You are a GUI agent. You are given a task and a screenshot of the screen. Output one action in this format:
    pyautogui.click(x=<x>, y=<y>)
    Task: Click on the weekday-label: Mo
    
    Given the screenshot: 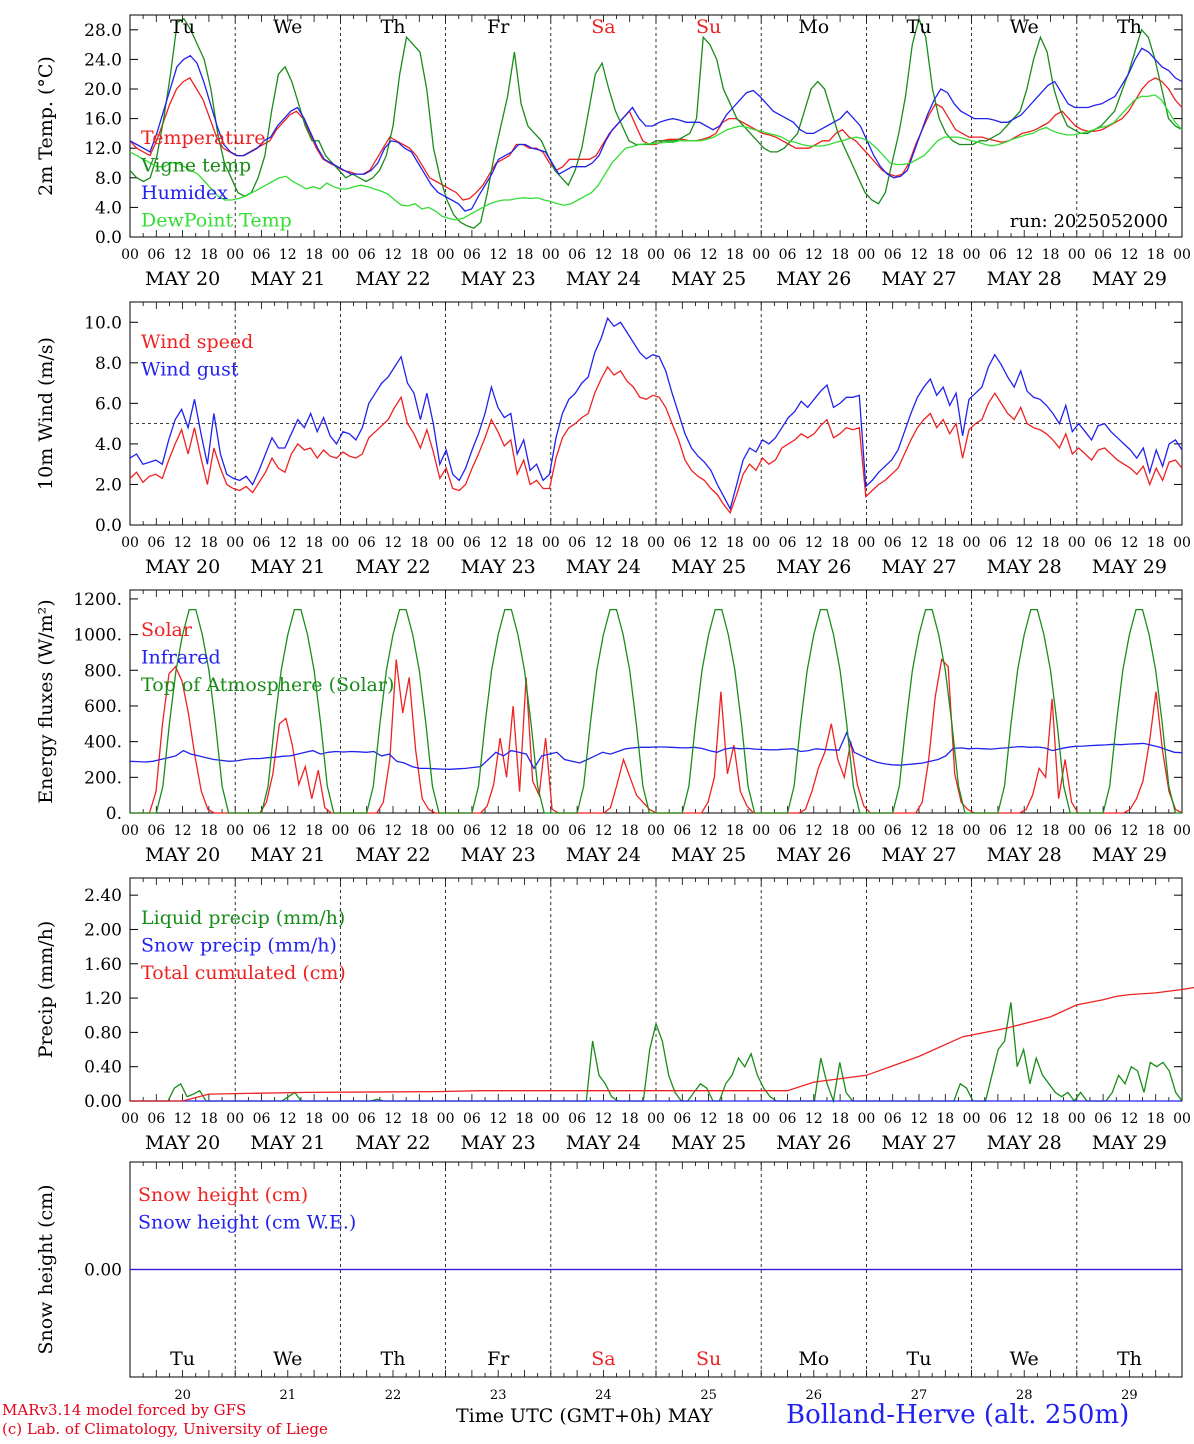 What is the action you would take?
    pyautogui.click(x=813, y=1359)
    